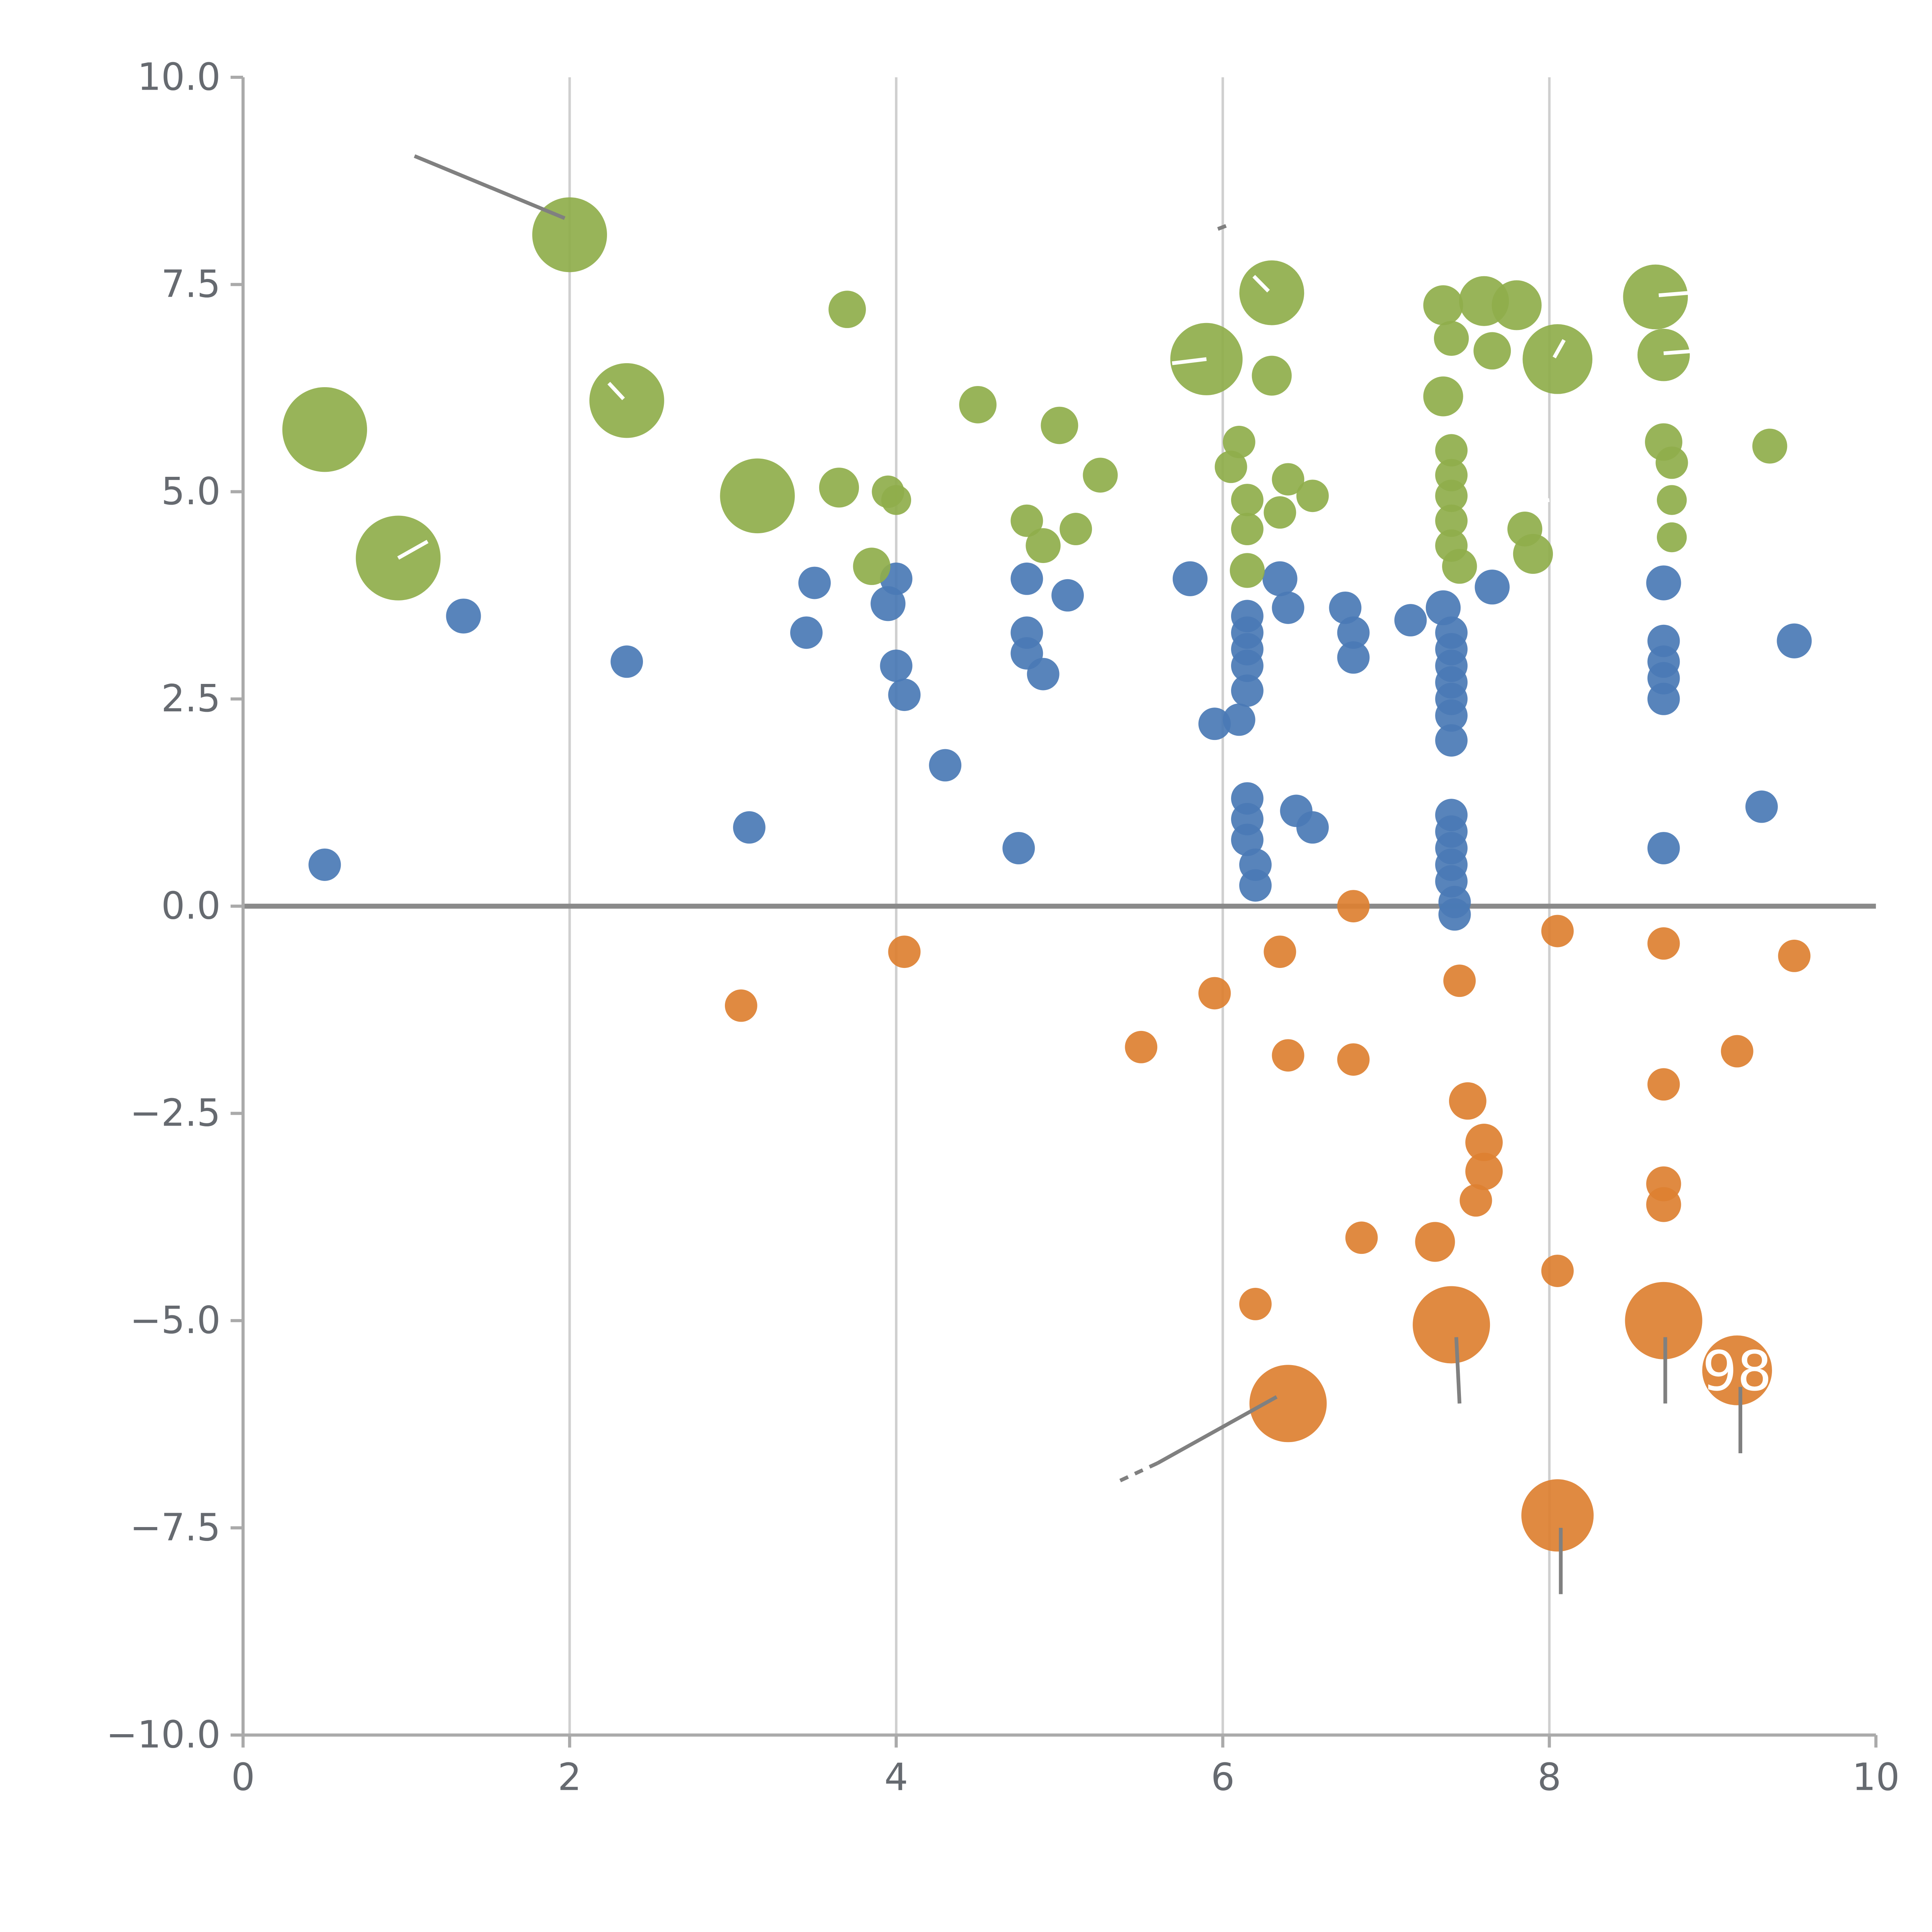 The image size is (1932, 1932). Describe the element at coordinates (163, 1735) in the screenshot. I see `y-tick-label: −10.0` at that location.